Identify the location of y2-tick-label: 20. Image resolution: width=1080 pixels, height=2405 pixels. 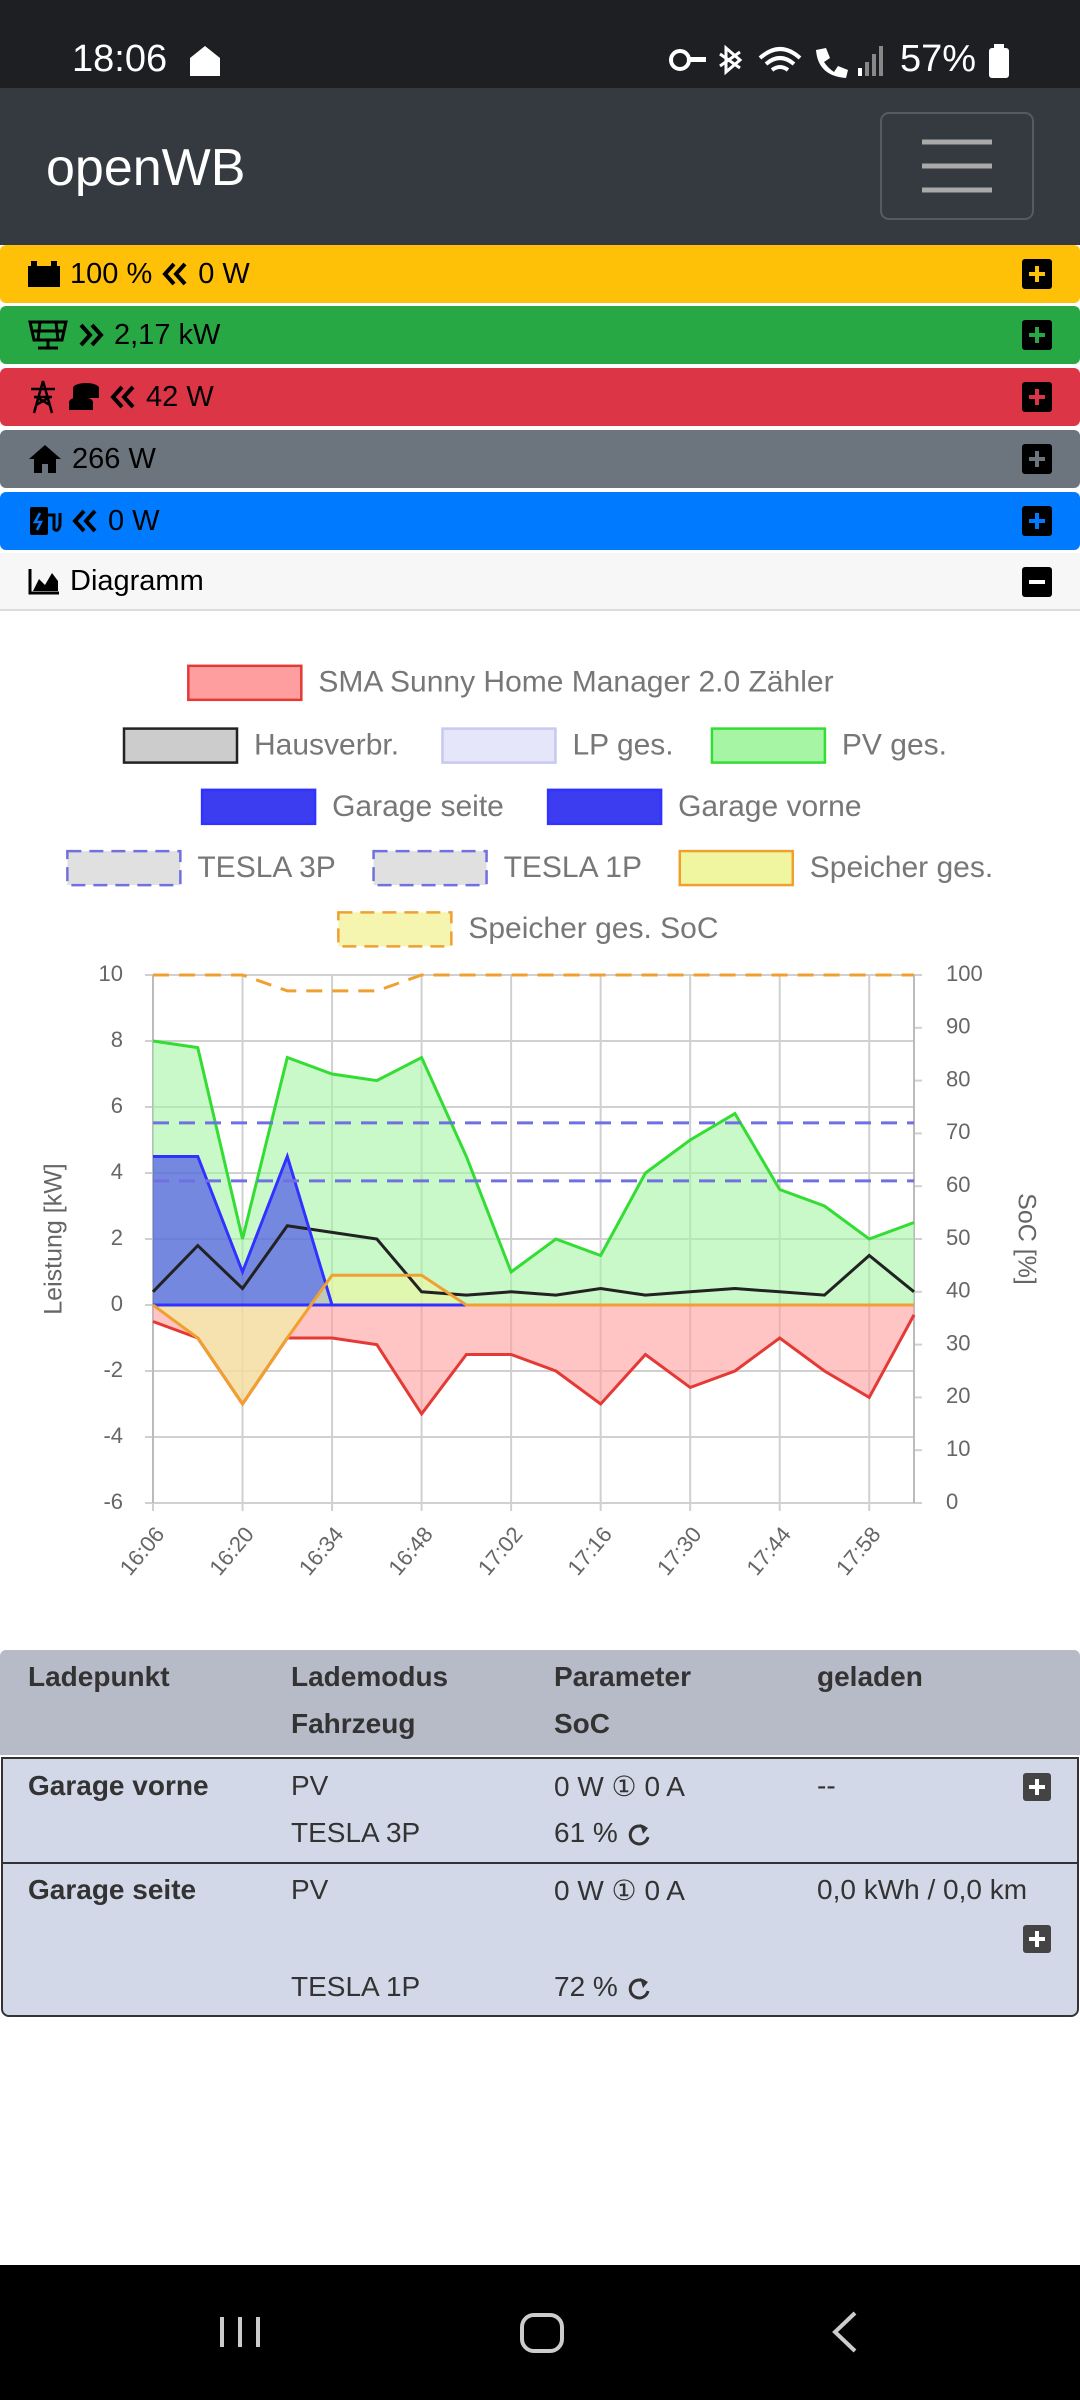
(958, 1395).